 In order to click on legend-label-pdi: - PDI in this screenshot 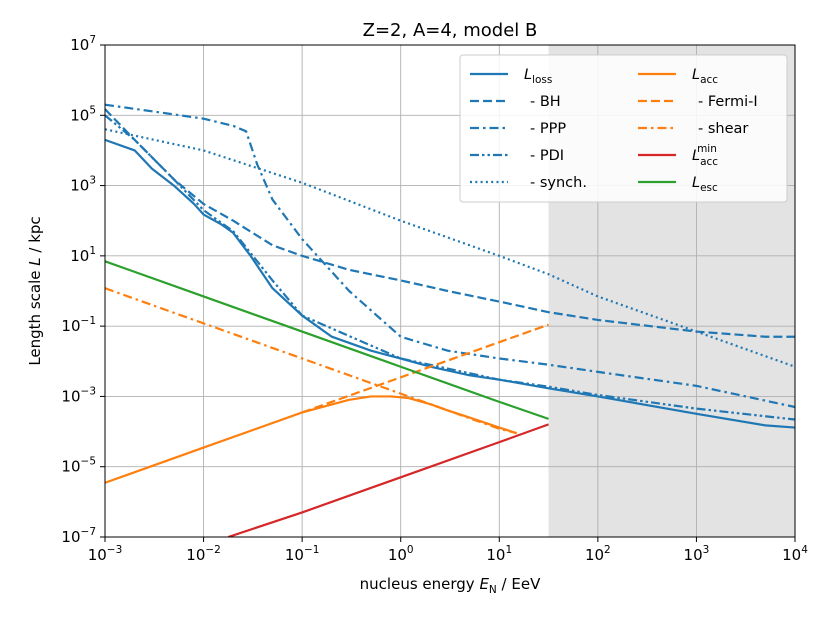, I will do `click(547, 156)`.